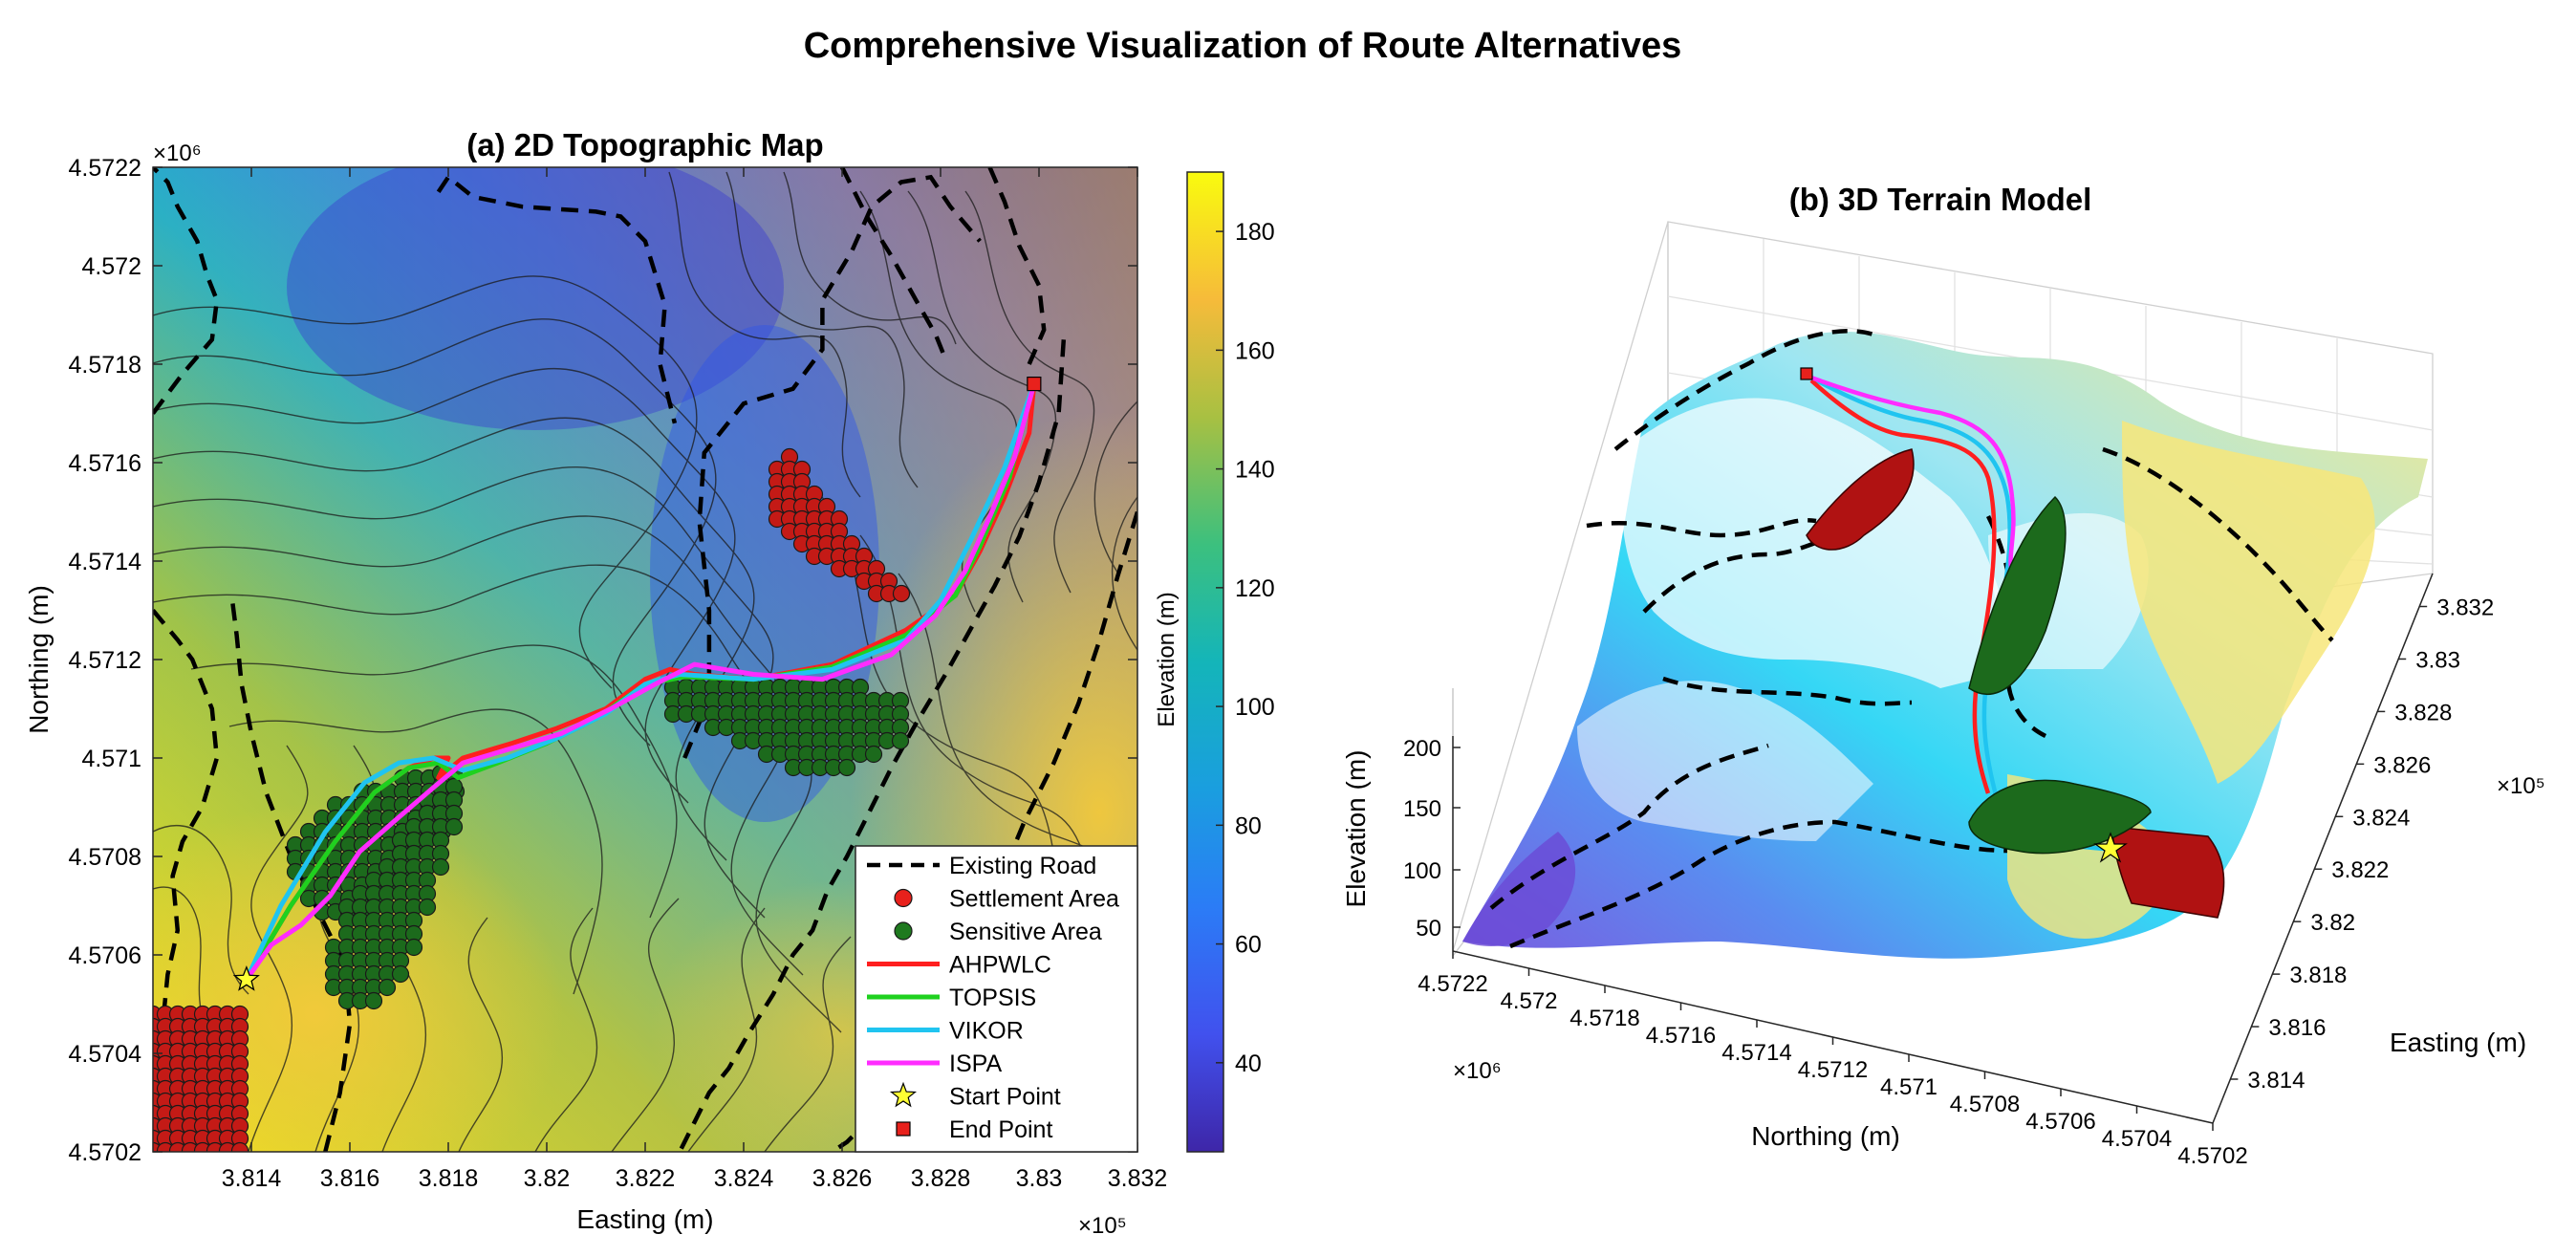  I want to click on 3d-end-point, so click(1806, 373).